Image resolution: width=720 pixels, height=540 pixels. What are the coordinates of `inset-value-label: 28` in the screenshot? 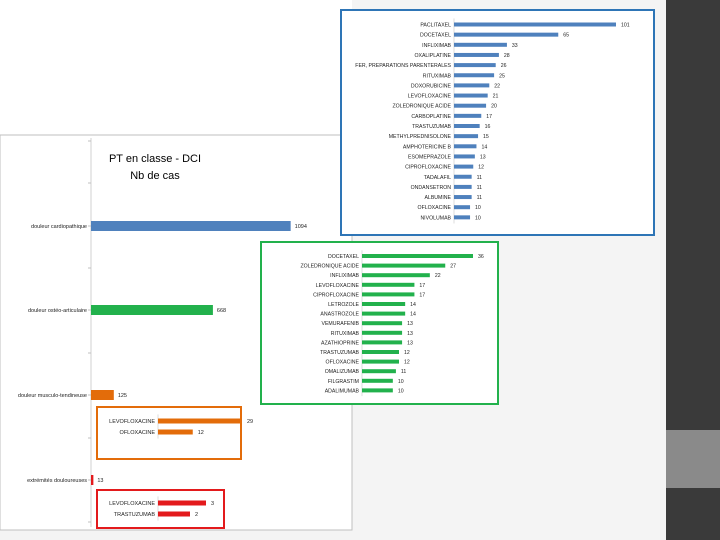 It's located at (507, 56).